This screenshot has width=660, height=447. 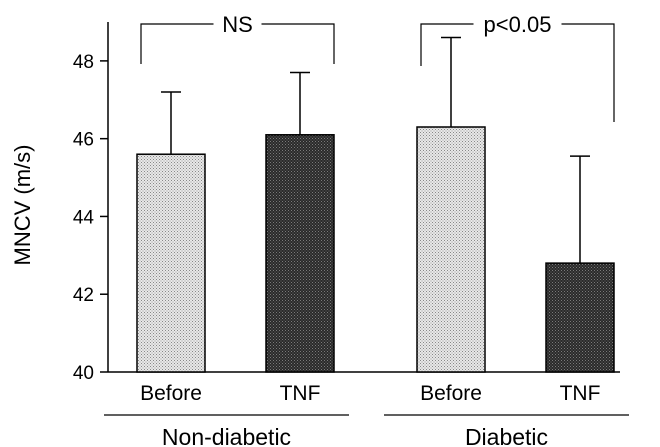 I want to click on y-tick-label: 46, so click(x=83, y=140).